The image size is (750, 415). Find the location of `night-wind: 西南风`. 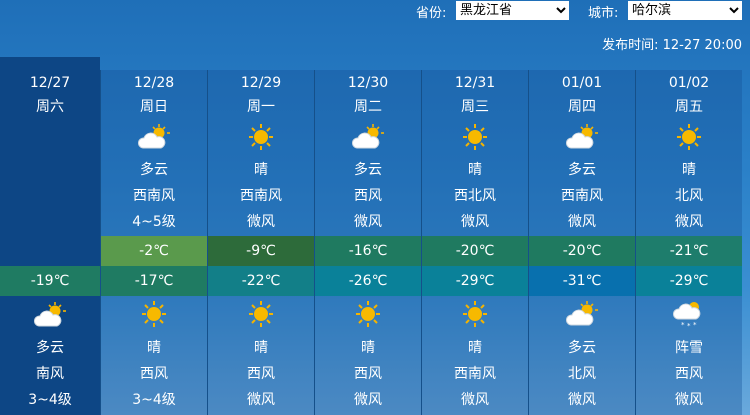

night-wind: 西南风 is located at coordinates (475, 374).